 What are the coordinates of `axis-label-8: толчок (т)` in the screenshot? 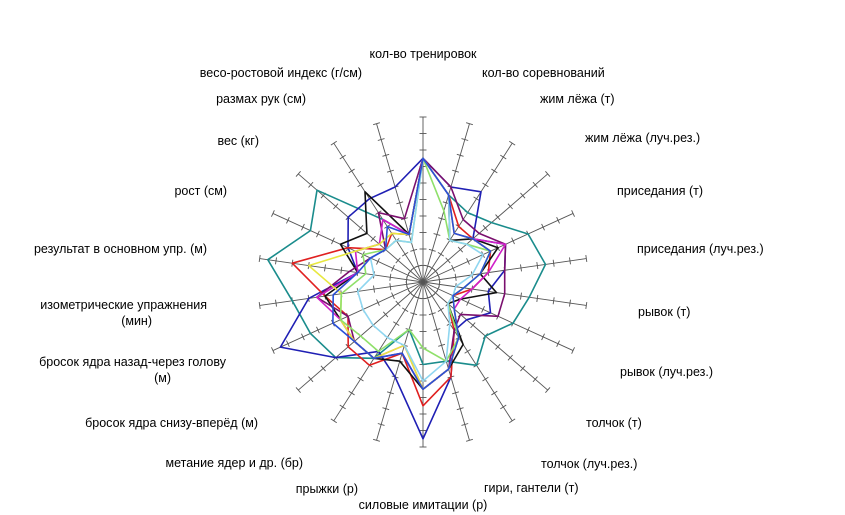 It's located at (614, 423).